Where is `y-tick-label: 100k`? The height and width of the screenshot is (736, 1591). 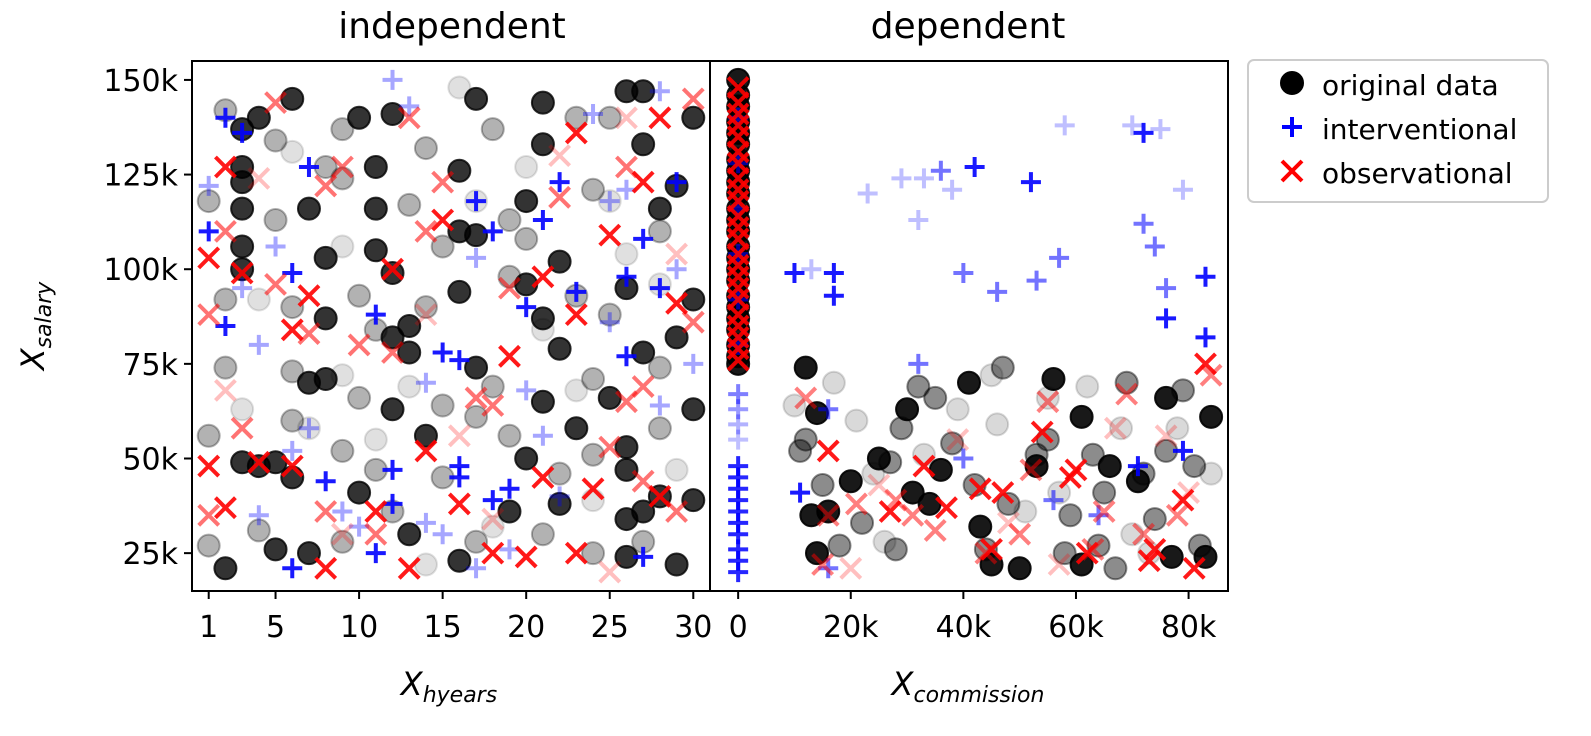
y-tick-label: 100k is located at coordinates (140, 270).